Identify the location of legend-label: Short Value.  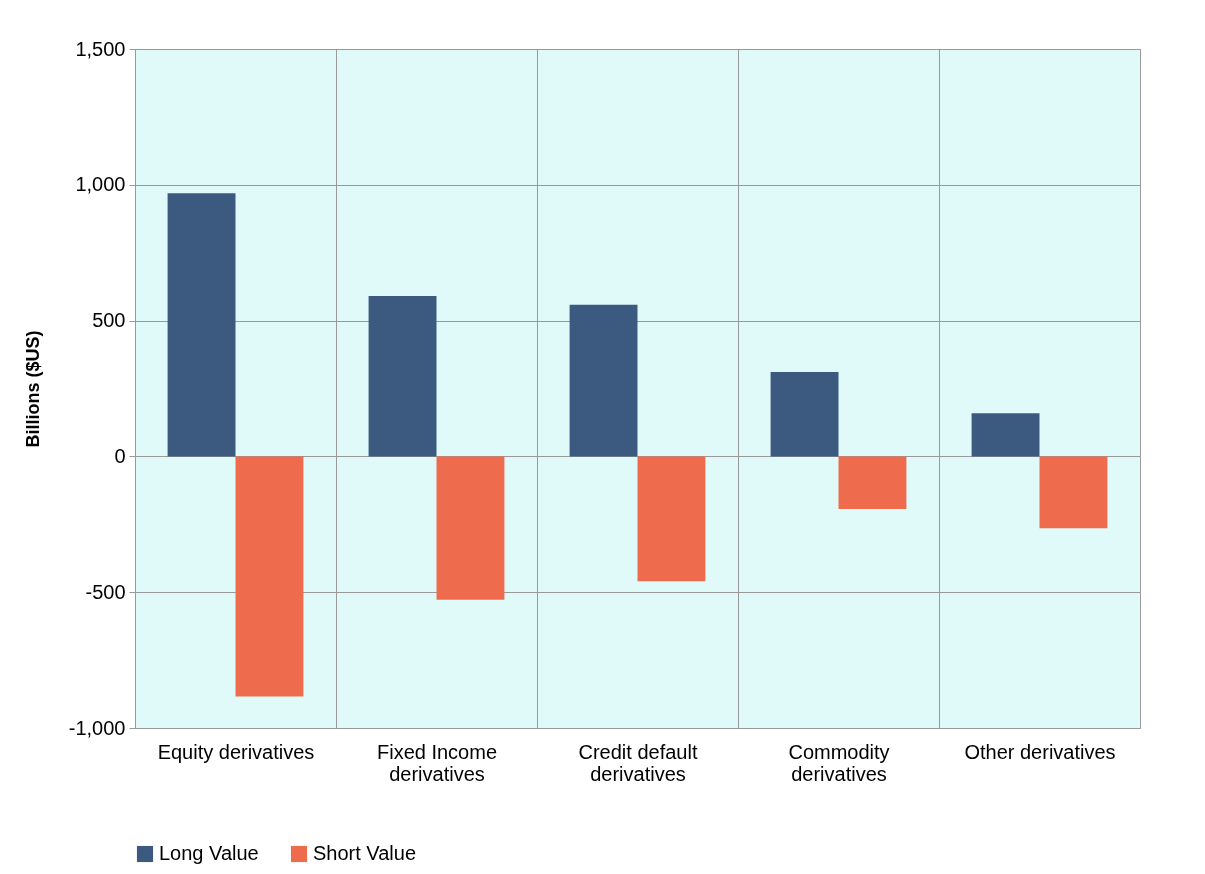
(365, 853).